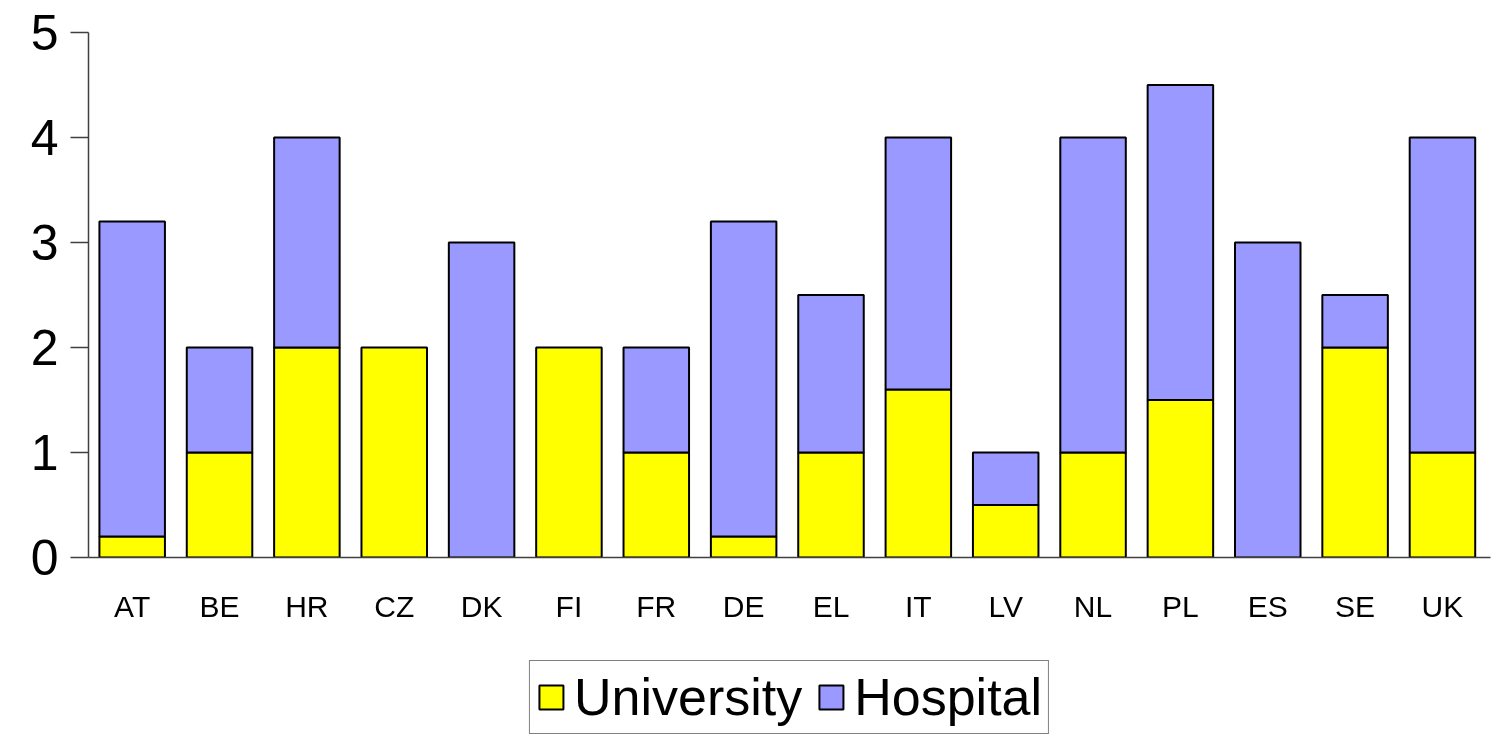  I want to click on x-tick-label: FR, so click(656, 606).